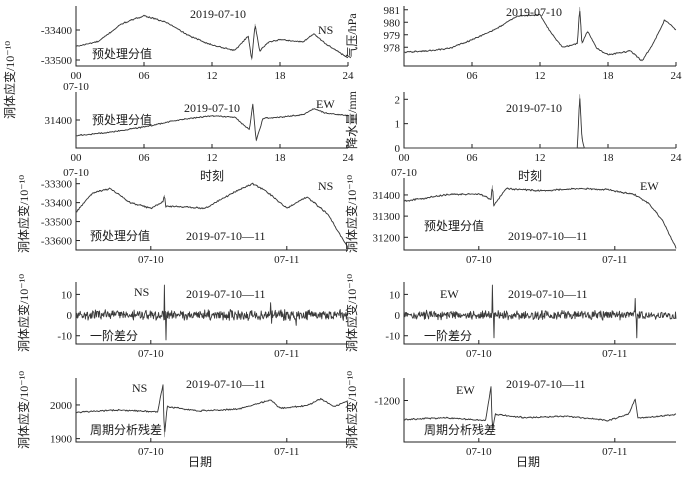 The width and height of the screenshot is (700, 477). What do you see at coordinates (145, 158) in the screenshot?
I see `chart-3-xtick-label: 06` at bounding box center [145, 158].